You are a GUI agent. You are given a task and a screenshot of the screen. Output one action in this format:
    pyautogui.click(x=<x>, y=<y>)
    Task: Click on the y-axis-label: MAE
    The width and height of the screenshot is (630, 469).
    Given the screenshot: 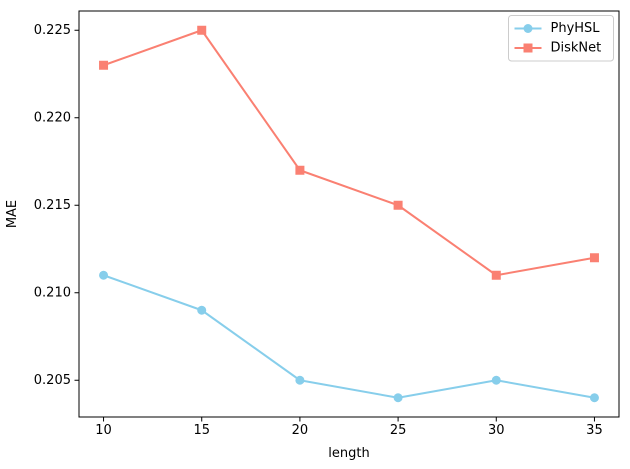 What is the action you would take?
    pyautogui.click(x=12, y=214)
    